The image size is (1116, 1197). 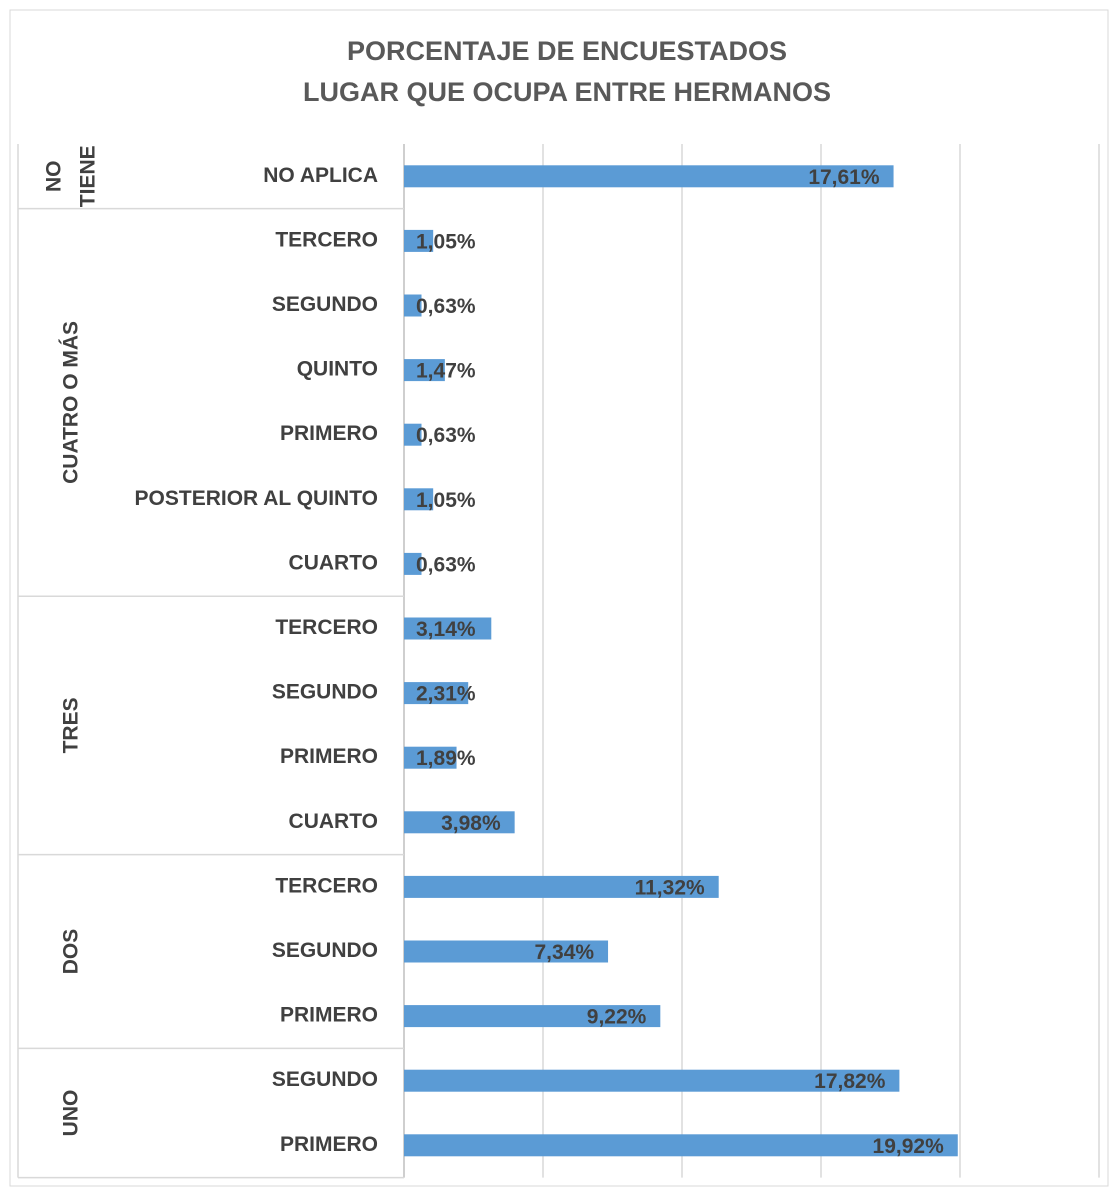 What do you see at coordinates (471, 823) in the screenshot?
I see `data-label: 3,98%` at bounding box center [471, 823].